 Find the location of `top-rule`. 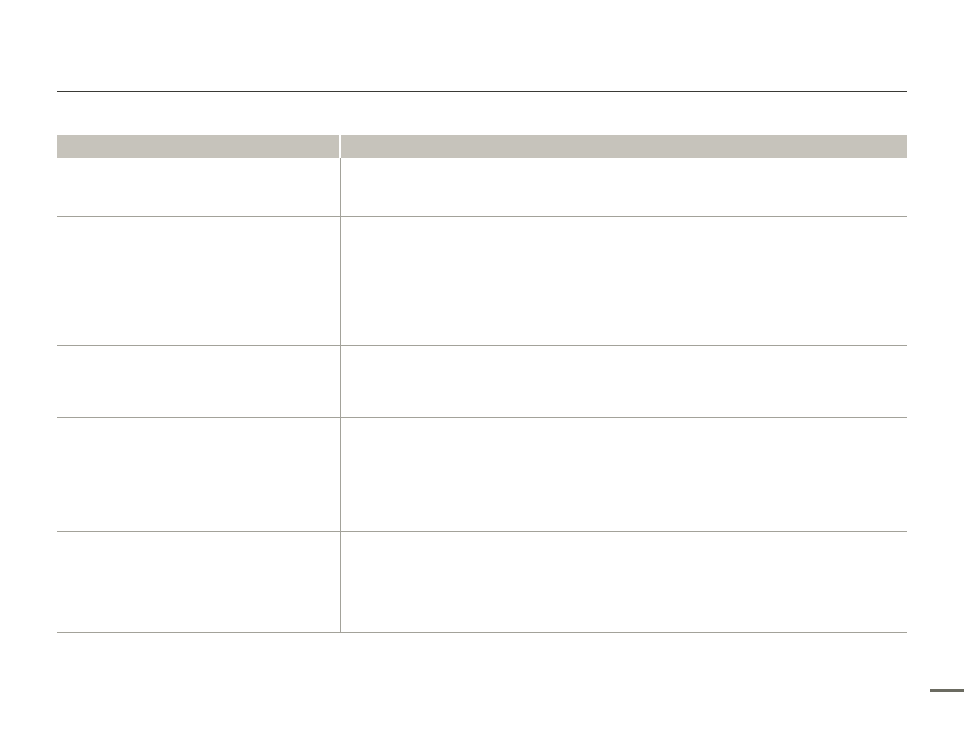

top-rule is located at coordinates (482, 91).